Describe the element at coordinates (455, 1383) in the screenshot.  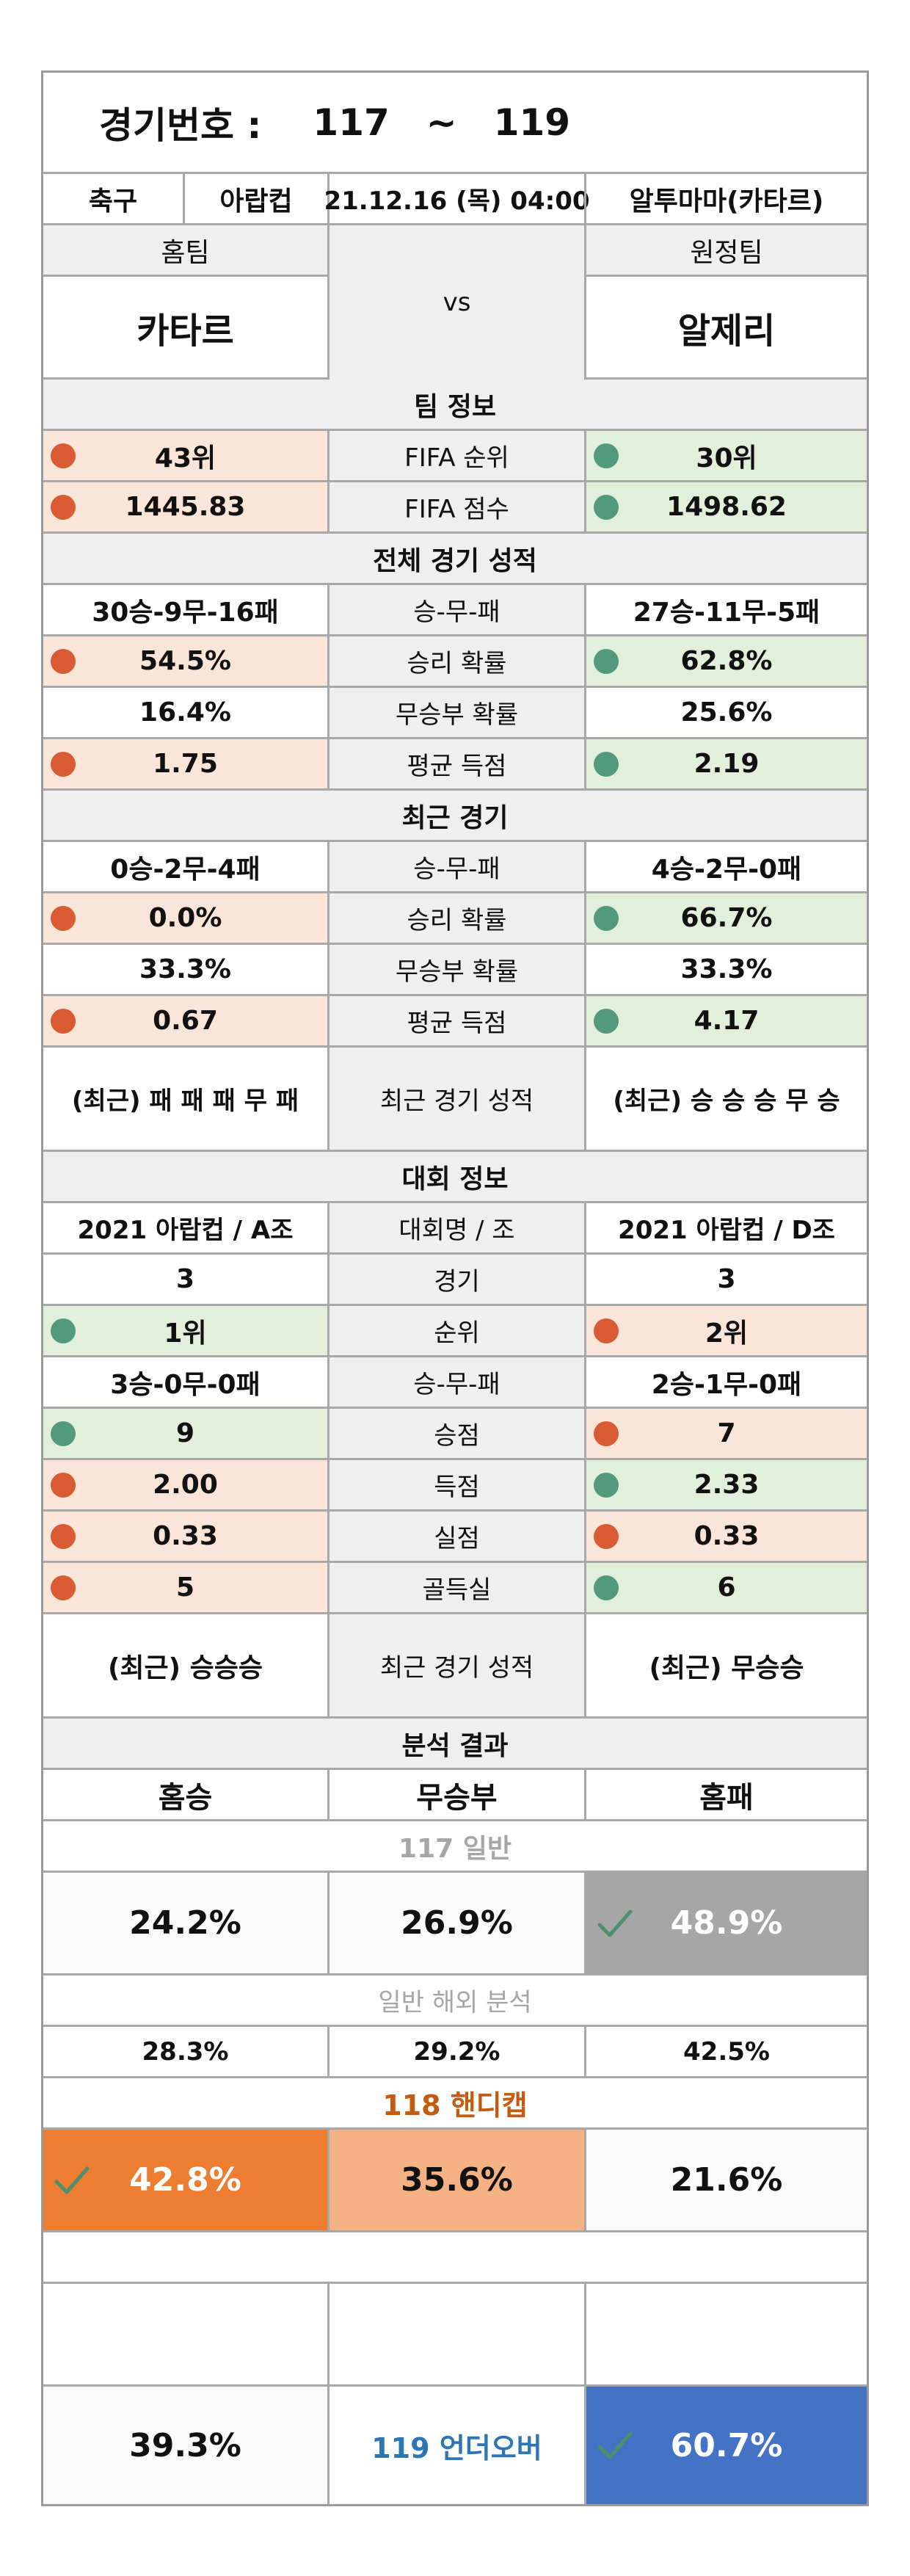
I see `tournament-row-record: 3승-0무-0패 승-무-패 2승-1무-0패` at that location.